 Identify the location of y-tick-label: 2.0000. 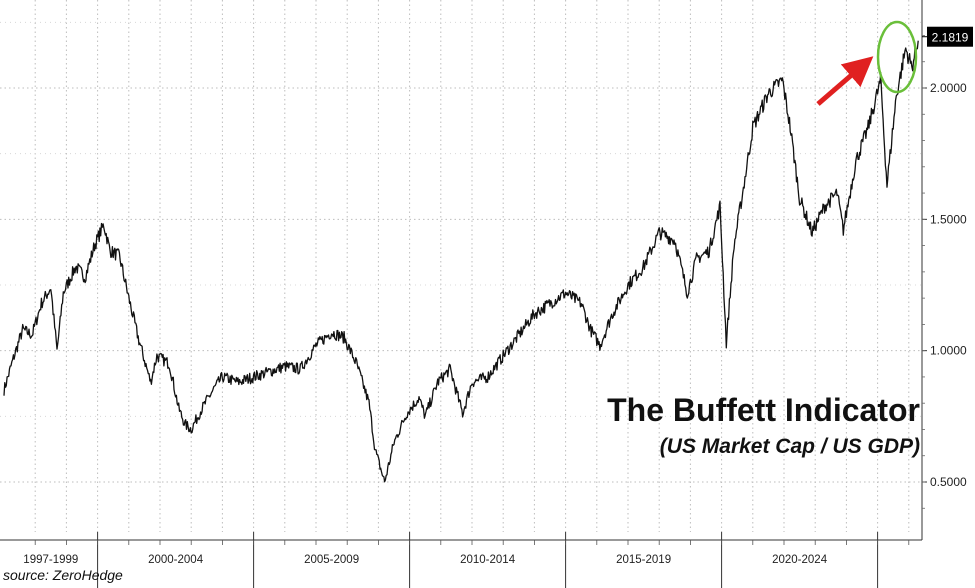
(948, 88).